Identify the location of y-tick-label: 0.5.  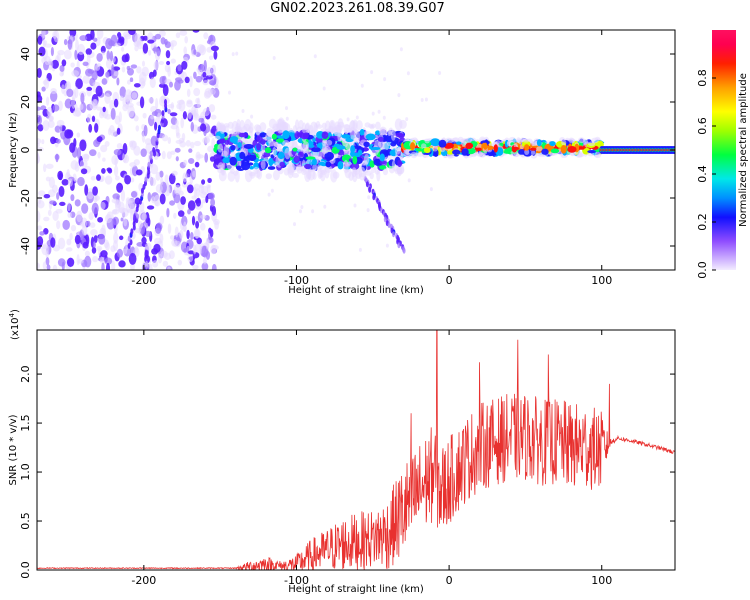
(25, 521).